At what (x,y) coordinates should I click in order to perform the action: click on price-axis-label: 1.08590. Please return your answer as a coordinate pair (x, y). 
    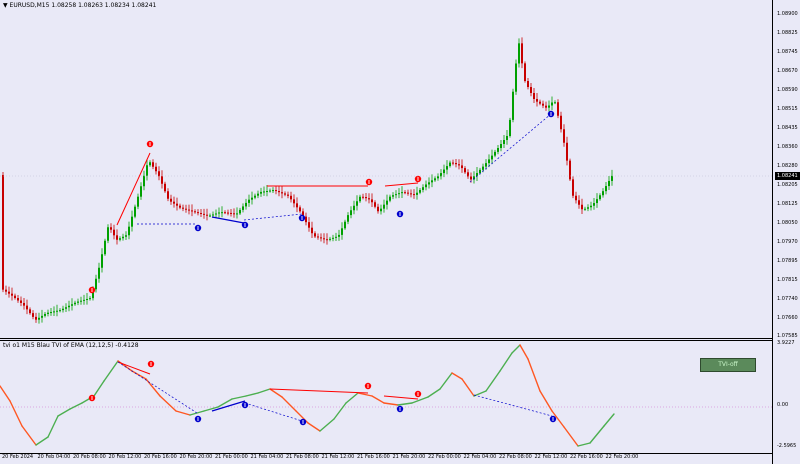
    Looking at the image, I should click on (787, 90).